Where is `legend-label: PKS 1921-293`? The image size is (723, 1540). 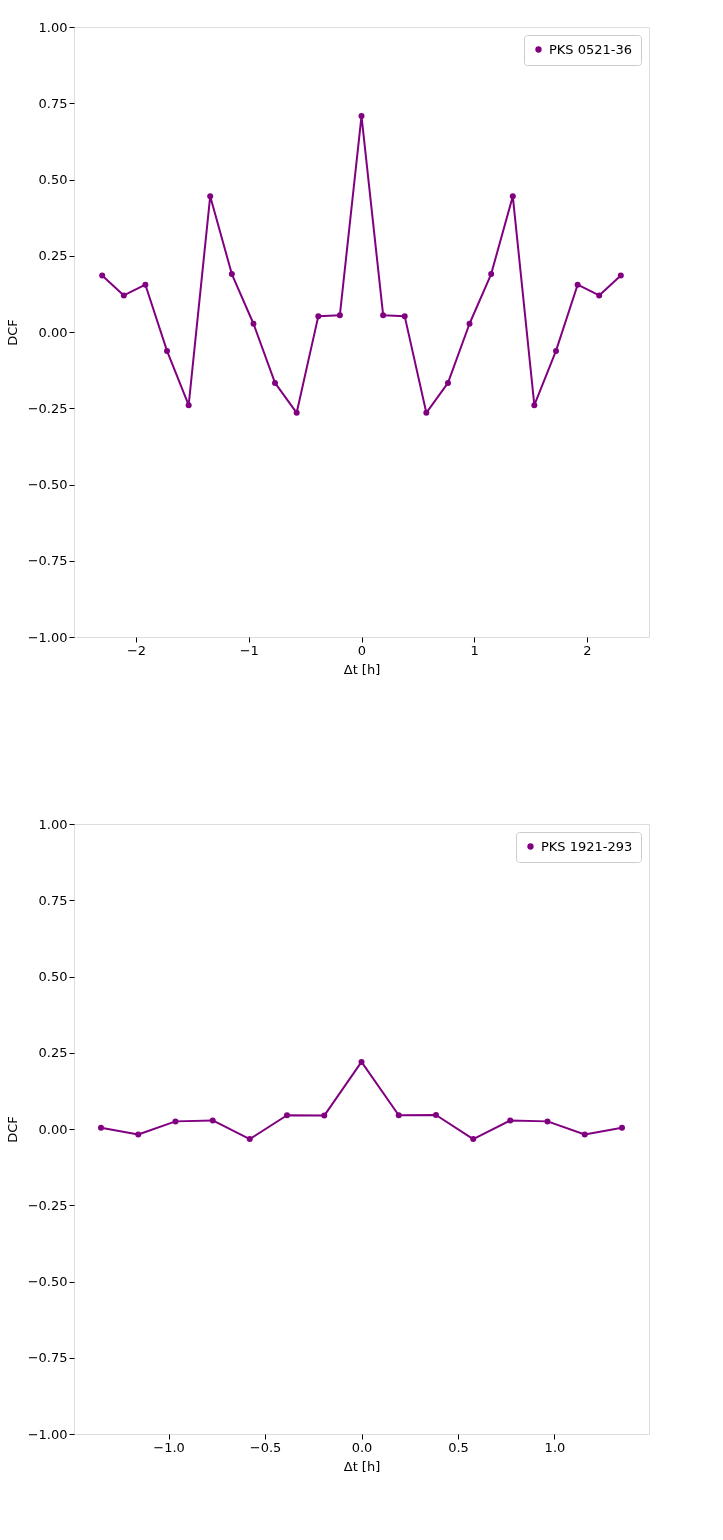 legend-label: PKS 1921-293 is located at coordinates (587, 846).